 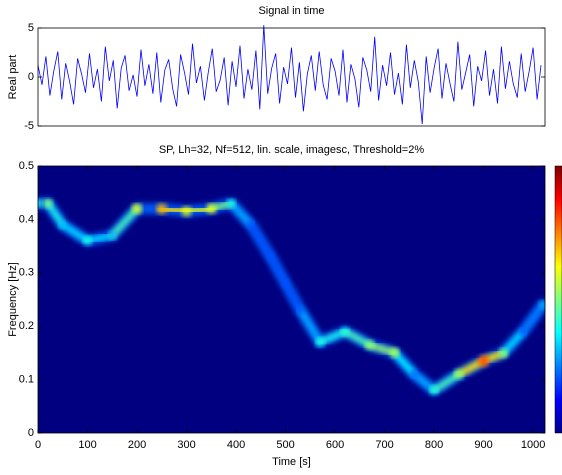 What do you see at coordinates (236, 445) in the screenshot?
I see `x-tick-label: 400` at bounding box center [236, 445].